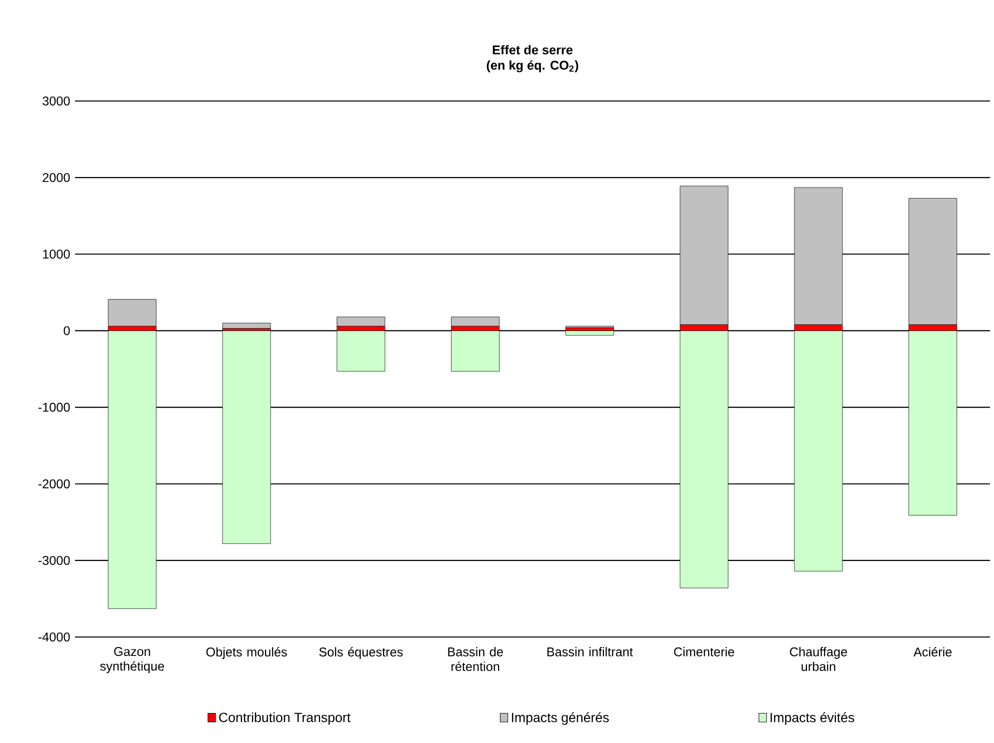 The image size is (994, 743). I want to click on y-tick-label: -1000, so click(54, 407).